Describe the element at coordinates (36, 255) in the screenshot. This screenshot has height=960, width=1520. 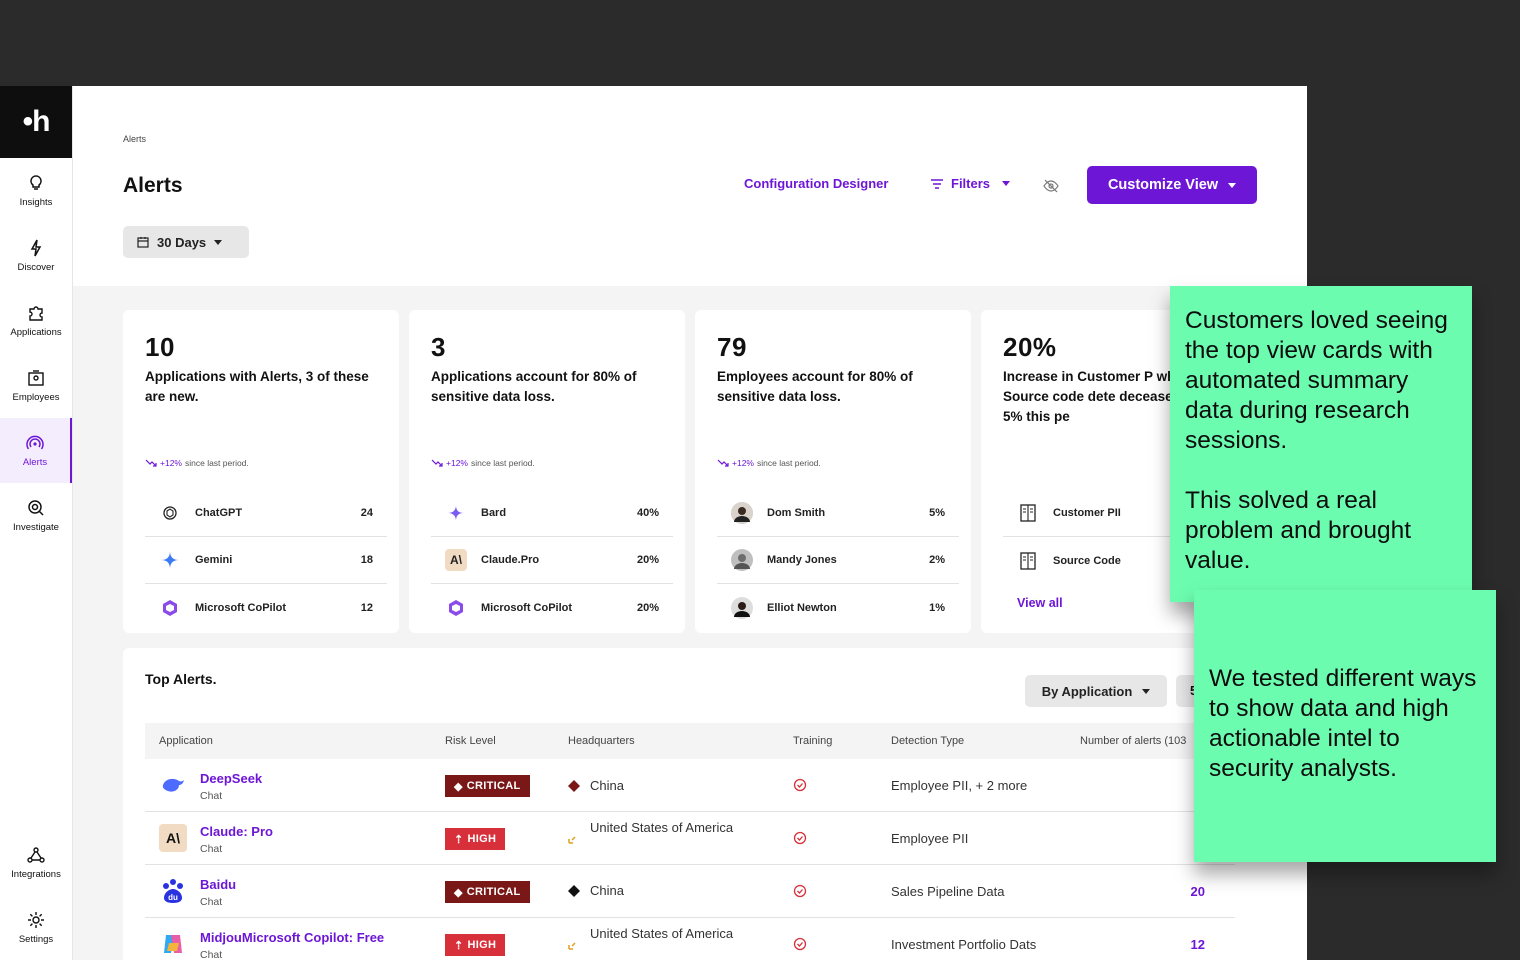
I see `sidebar-item-discover: Discover` at that location.